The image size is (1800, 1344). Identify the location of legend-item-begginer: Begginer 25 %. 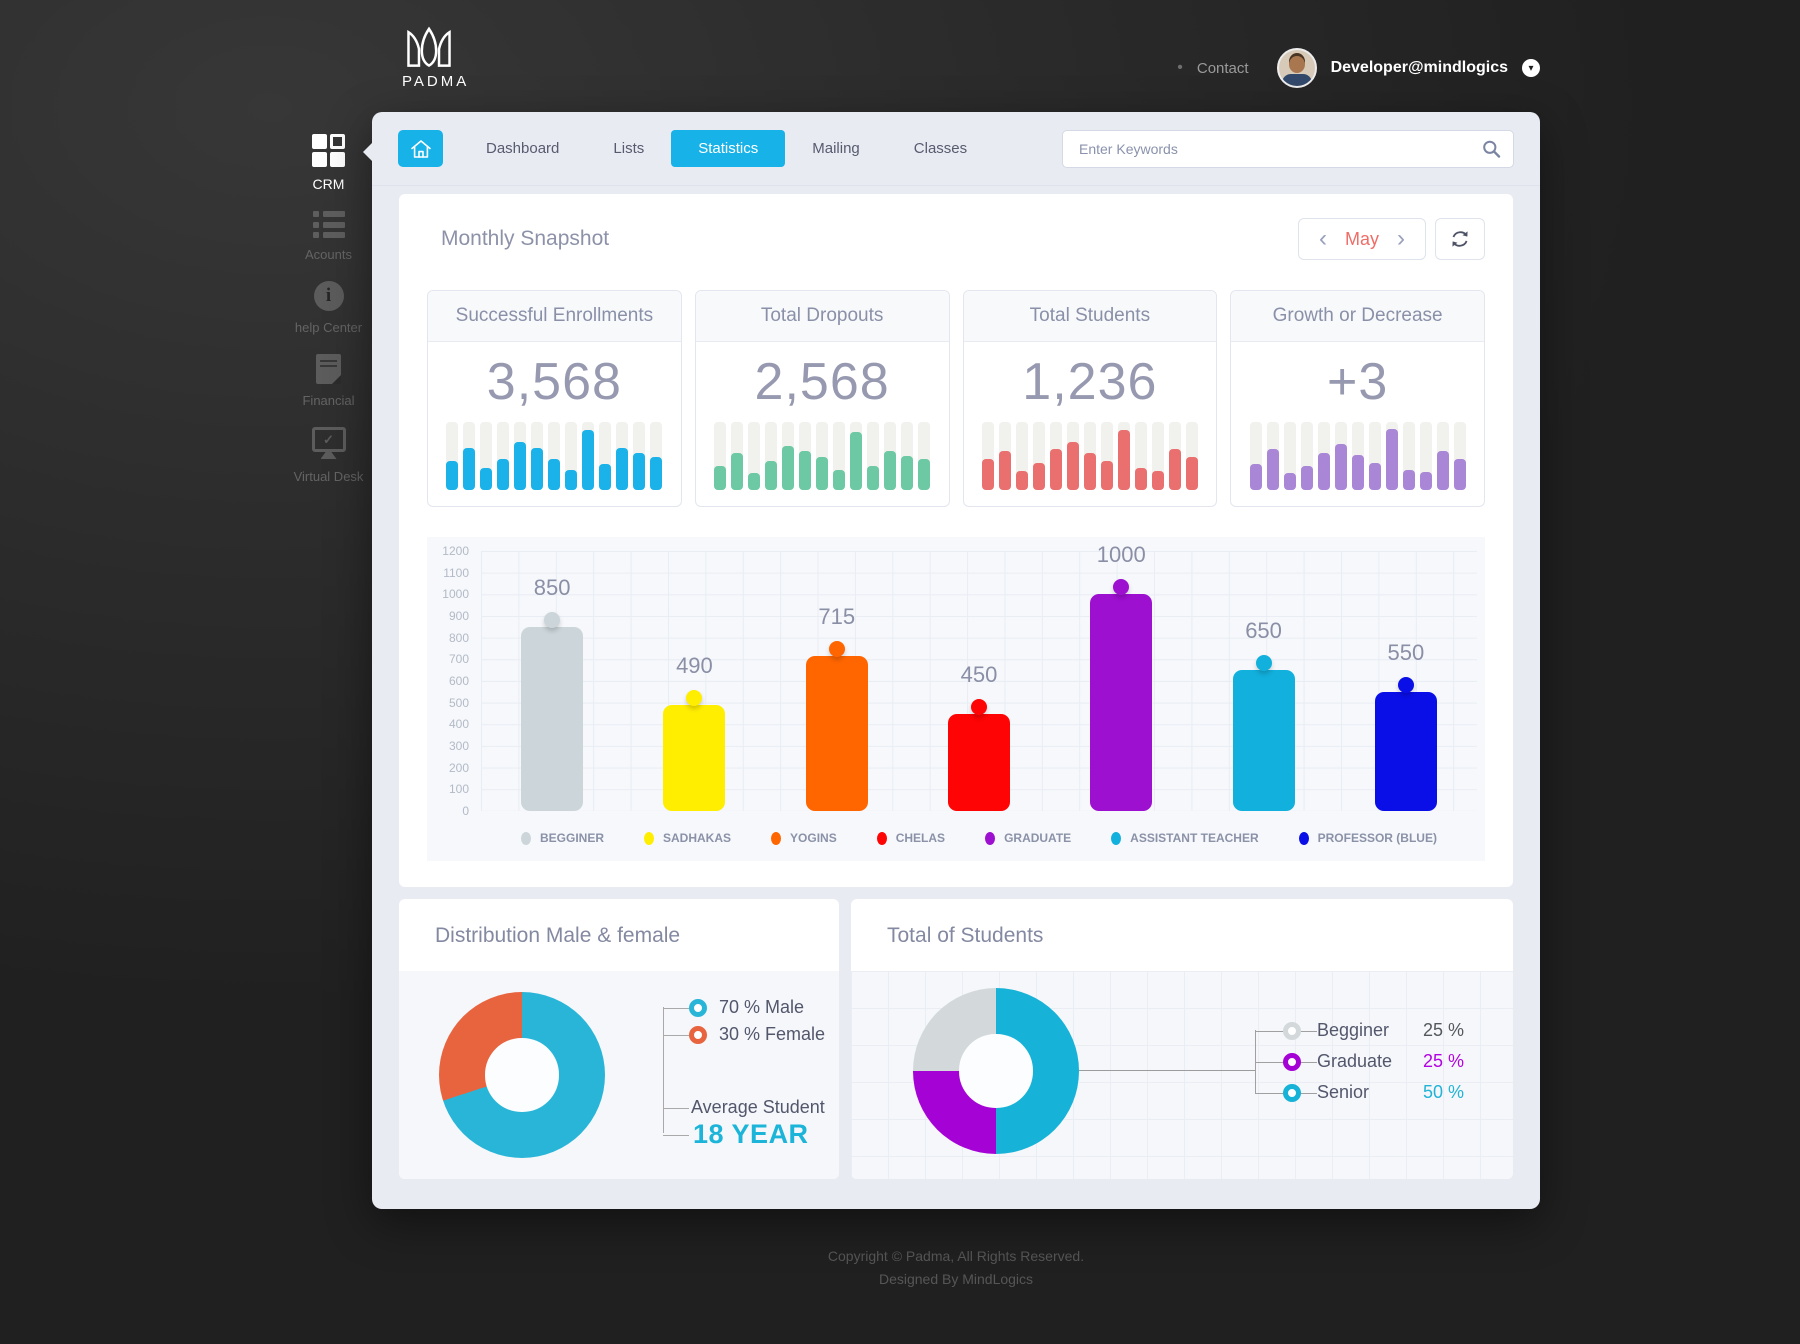
(1359, 1030).